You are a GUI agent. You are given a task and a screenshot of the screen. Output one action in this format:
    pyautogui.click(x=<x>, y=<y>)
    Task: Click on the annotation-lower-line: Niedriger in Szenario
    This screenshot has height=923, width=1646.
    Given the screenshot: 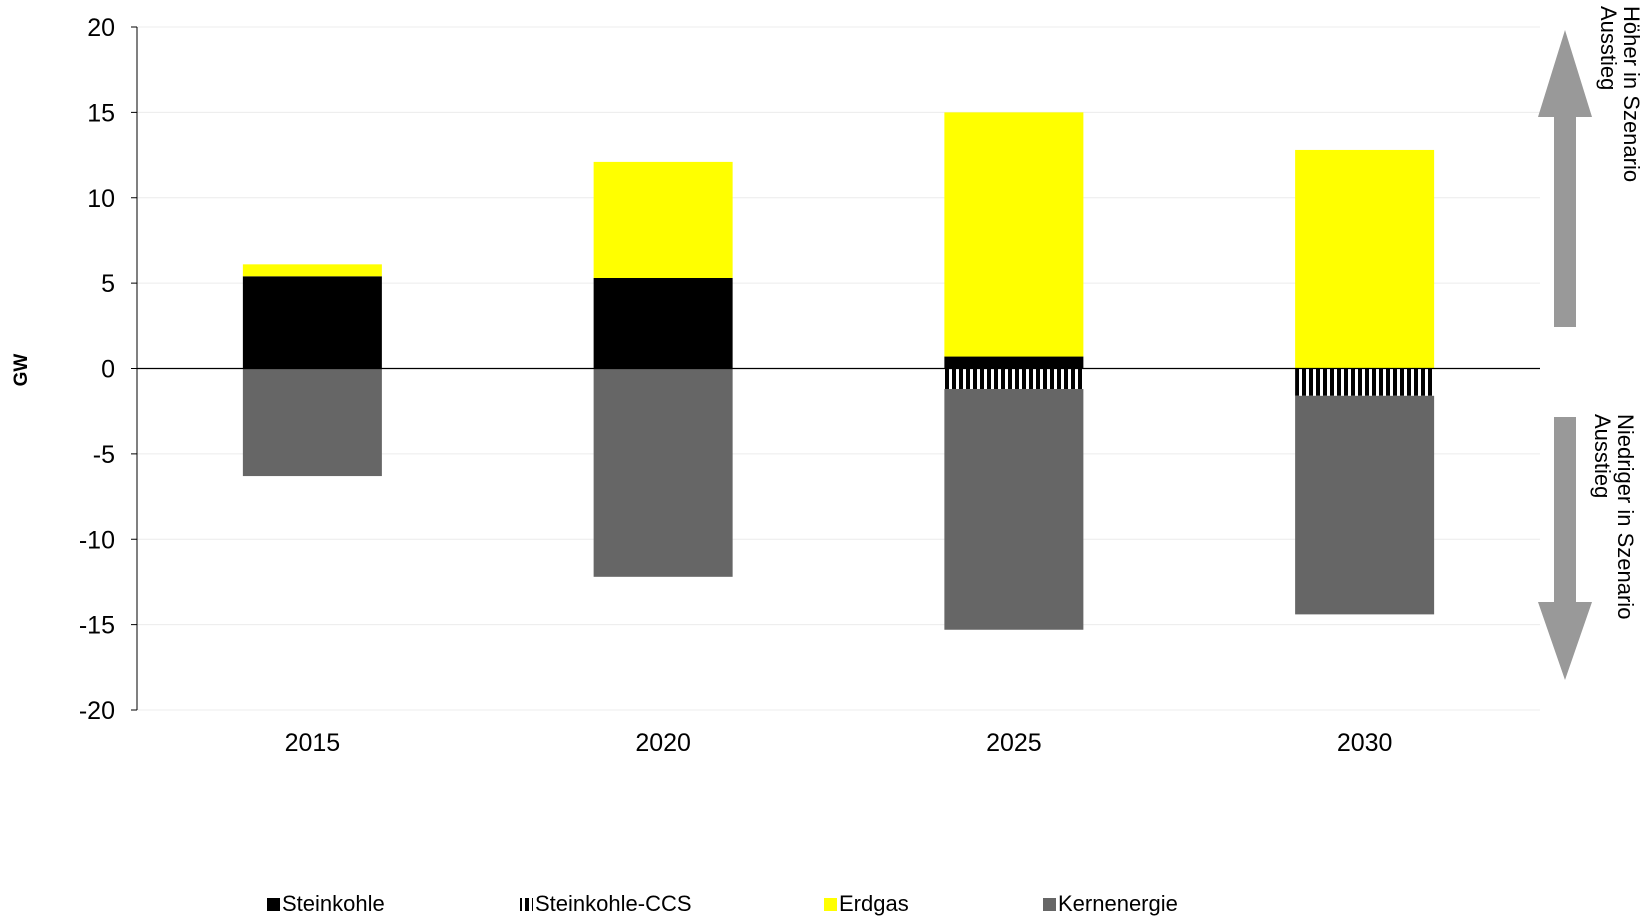 What is the action you would take?
    pyautogui.click(x=1625, y=516)
    